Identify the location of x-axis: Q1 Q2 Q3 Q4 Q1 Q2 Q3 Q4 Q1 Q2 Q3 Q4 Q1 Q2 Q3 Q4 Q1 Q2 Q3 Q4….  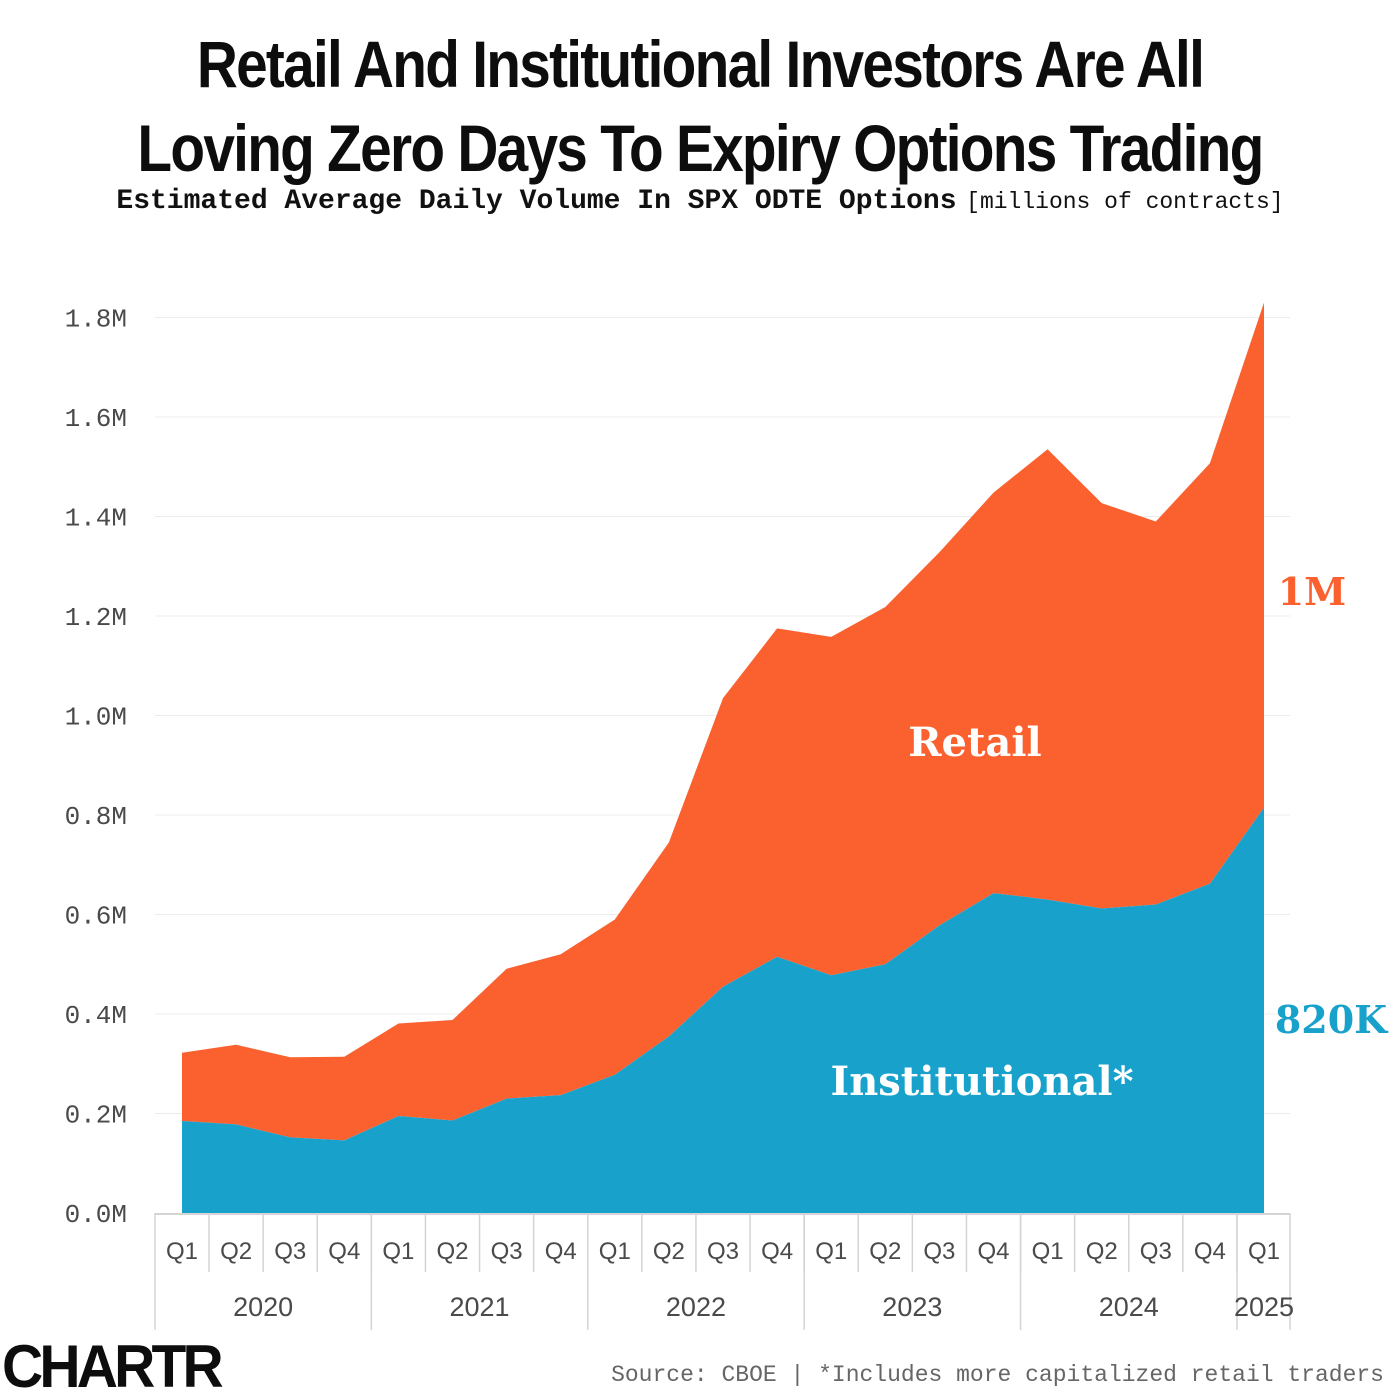
(724, 1271).